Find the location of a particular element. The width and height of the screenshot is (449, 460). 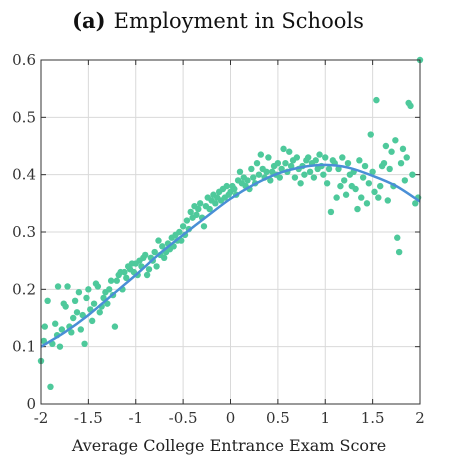

y-tick-label: 0.6 is located at coordinates (24, 60).